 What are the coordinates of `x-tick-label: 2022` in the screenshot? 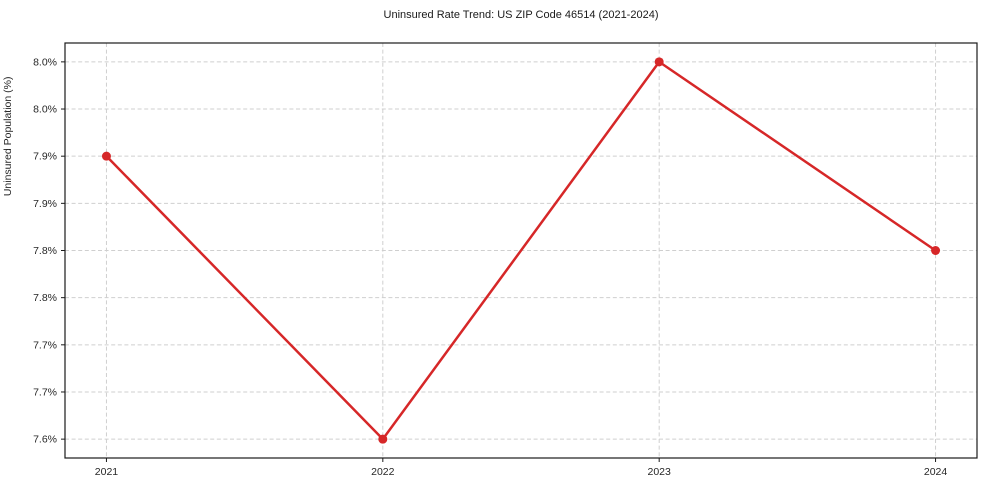 It's located at (383, 472).